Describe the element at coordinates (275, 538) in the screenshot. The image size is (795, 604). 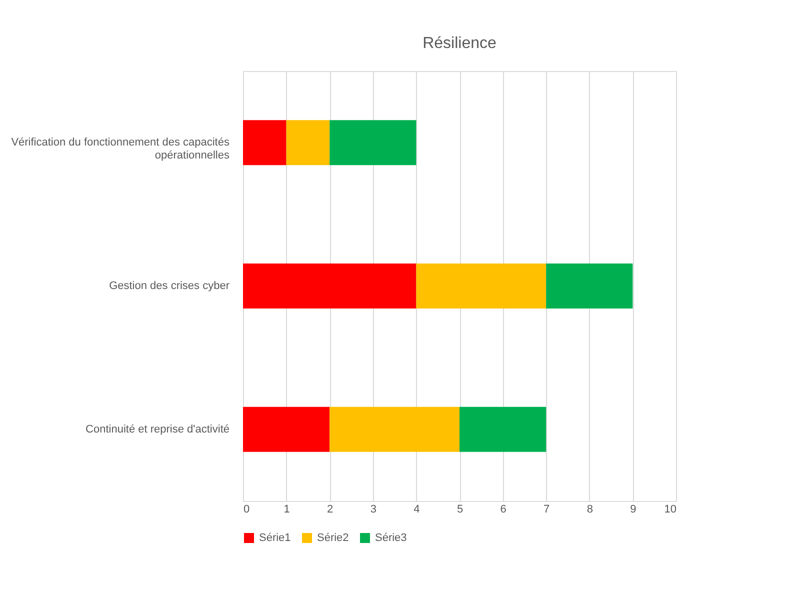
I see `legend-label: Série1` at that location.